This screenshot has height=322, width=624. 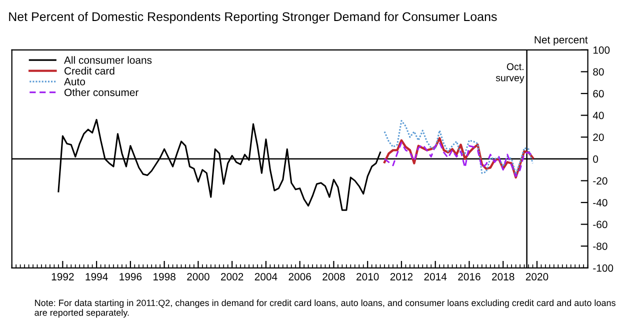 I want to click on y-tick-label: -100, so click(x=603, y=268).